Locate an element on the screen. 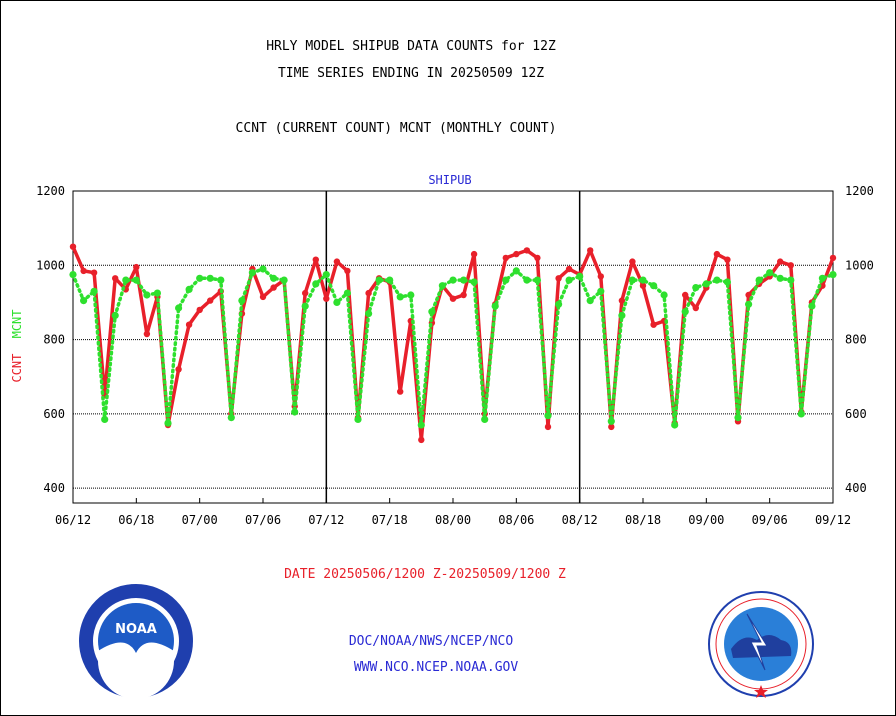  y-axis-label-mcnt: MCNT is located at coordinates (17, 323).